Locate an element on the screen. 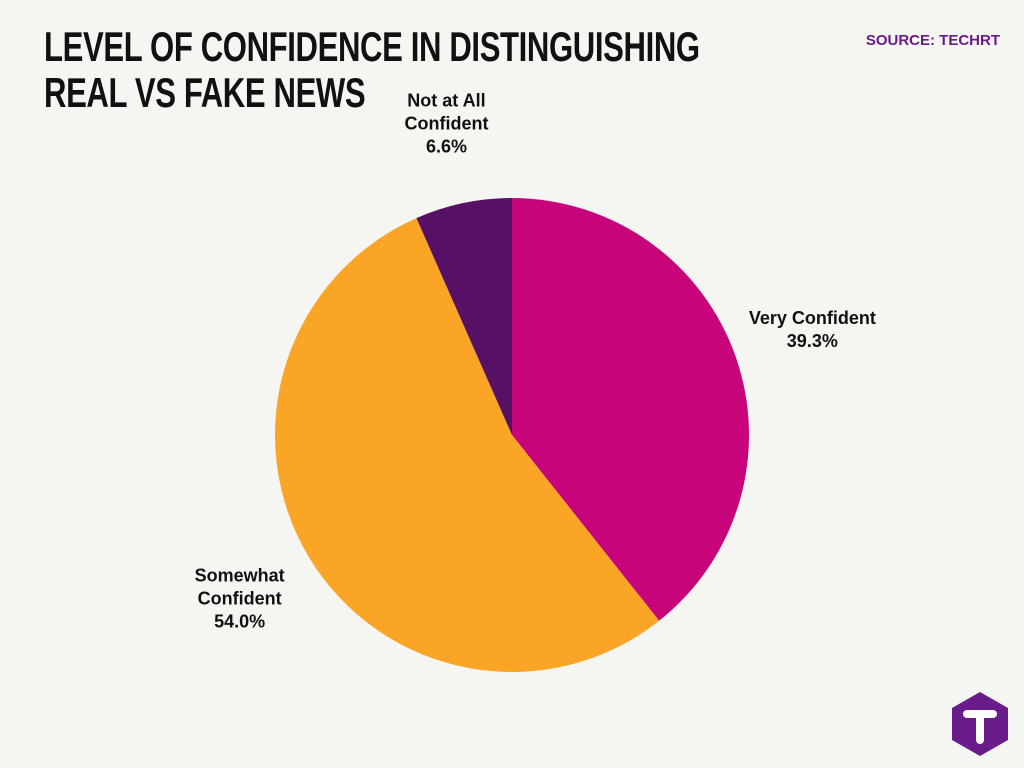 This screenshot has width=1024, height=768. source: SOURCE: TECHRT is located at coordinates (932, 40).